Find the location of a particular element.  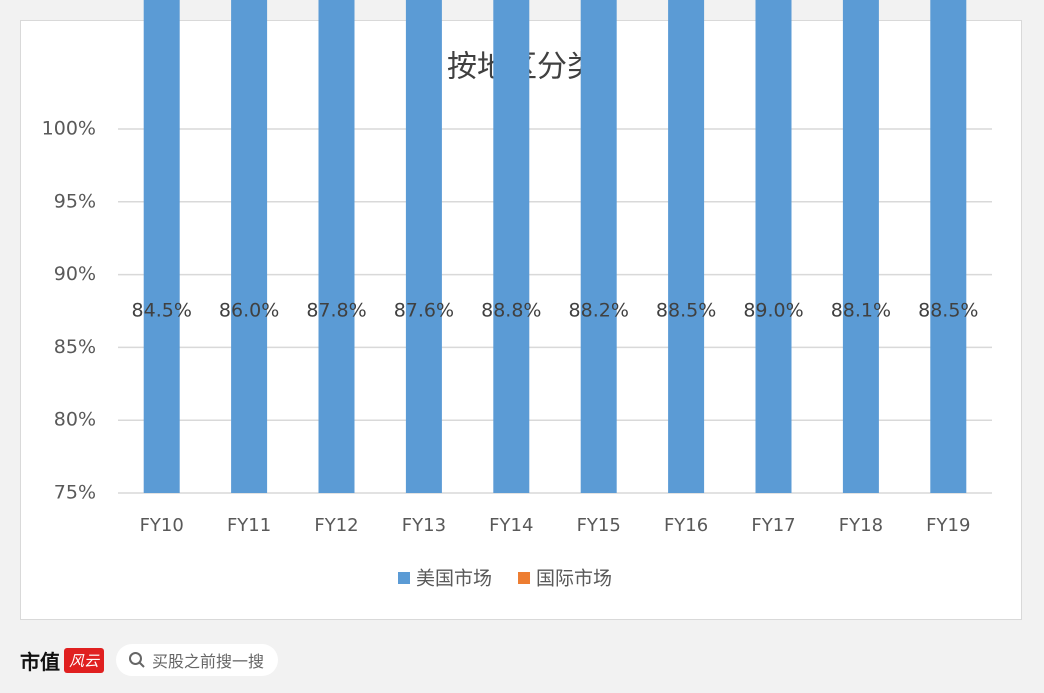

data-label: 88.1% is located at coordinates (861, 311).